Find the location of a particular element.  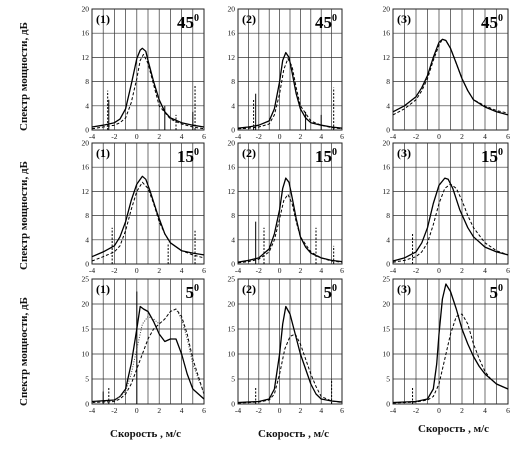

panel-r2c1: 0 4 8 12 16 20 -4 -2 0 2 4 6 (1) 150 is located at coordinates (144, 207).